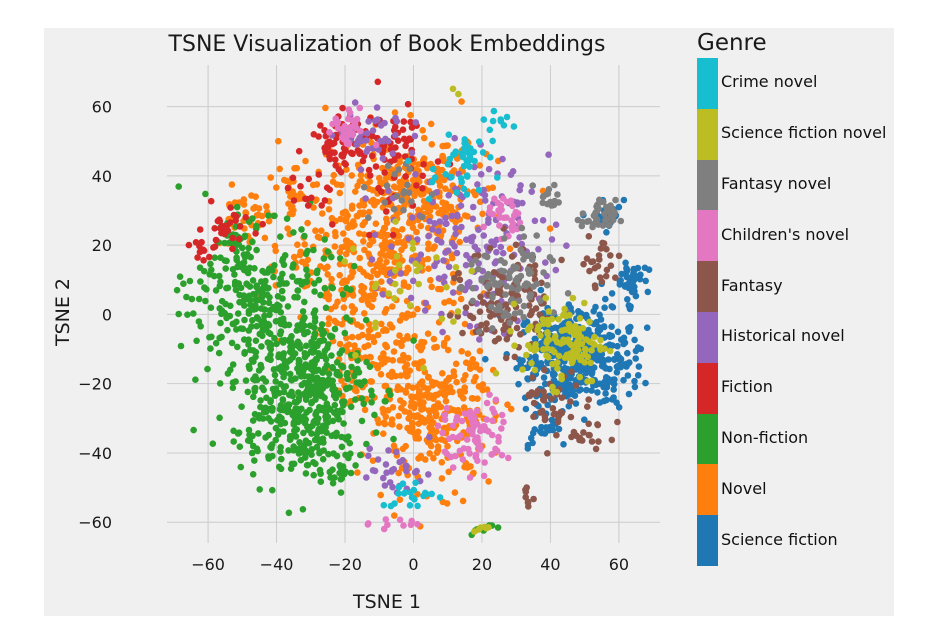 The width and height of the screenshot is (946, 626). I want to click on y-tick-label: −40, so click(95, 453).